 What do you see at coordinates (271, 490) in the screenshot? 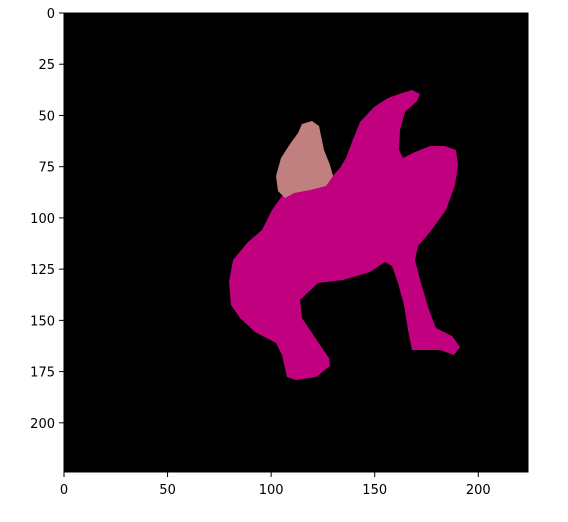
I see `x-tick-label: 100` at bounding box center [271, 490].